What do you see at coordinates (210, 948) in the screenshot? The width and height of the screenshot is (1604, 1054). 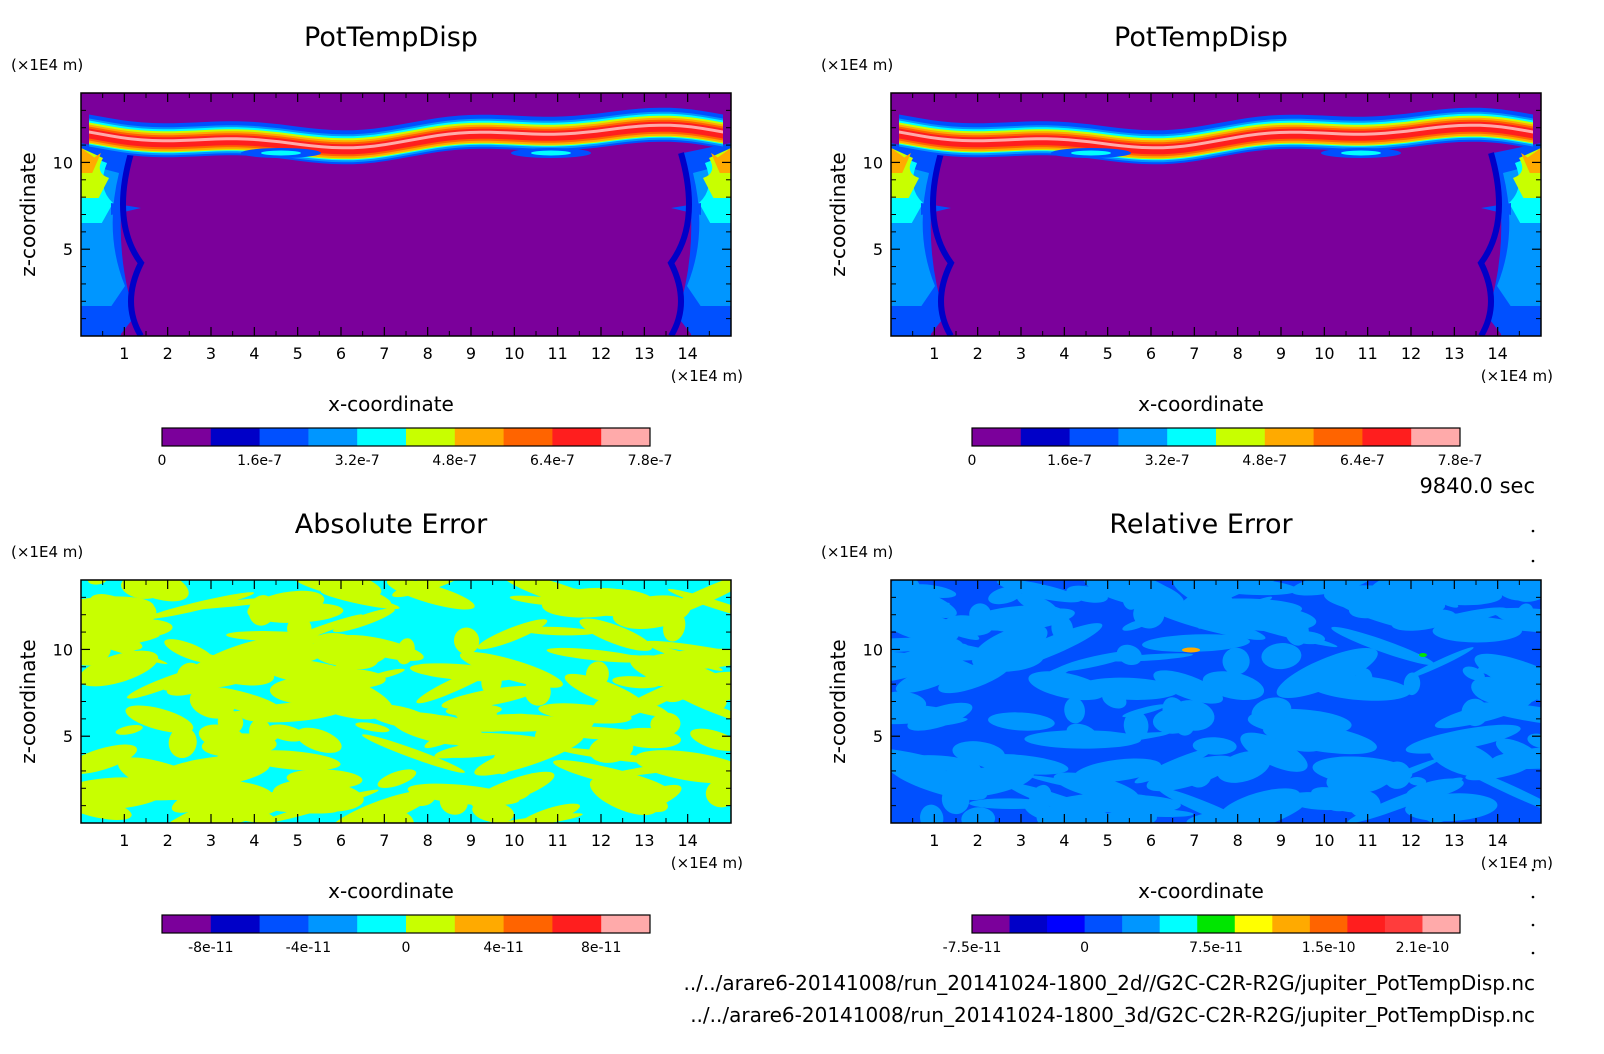 I see `colorbar-label: -8e-11` at bounding box center [210, 948].